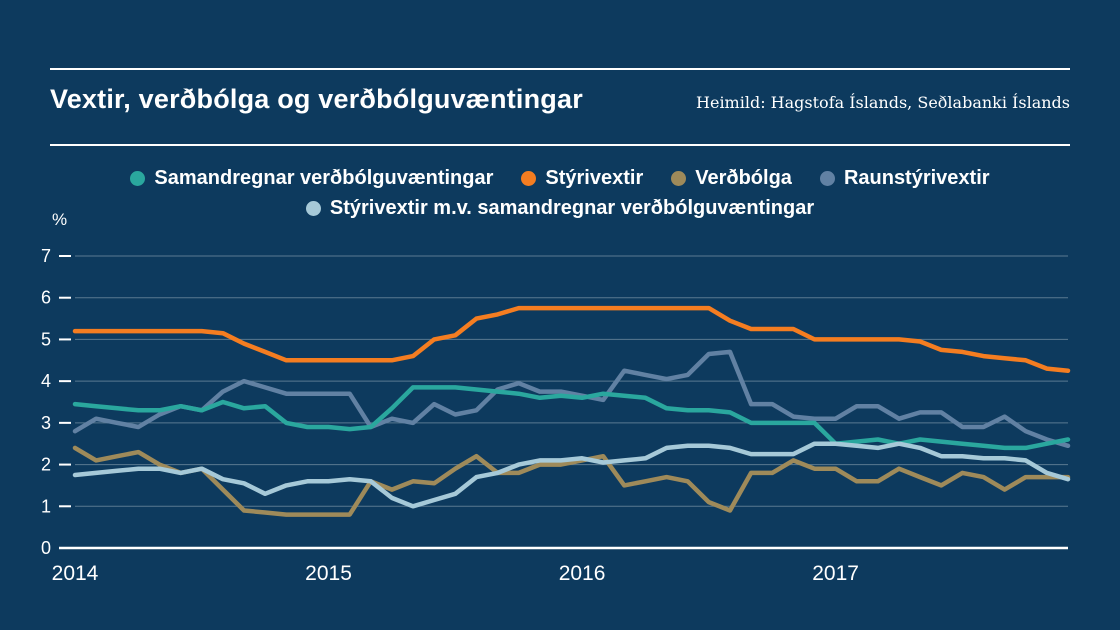  I want to click on legend-item-0: Samandregnar verðbólguvæntingar, so click(311, 178).